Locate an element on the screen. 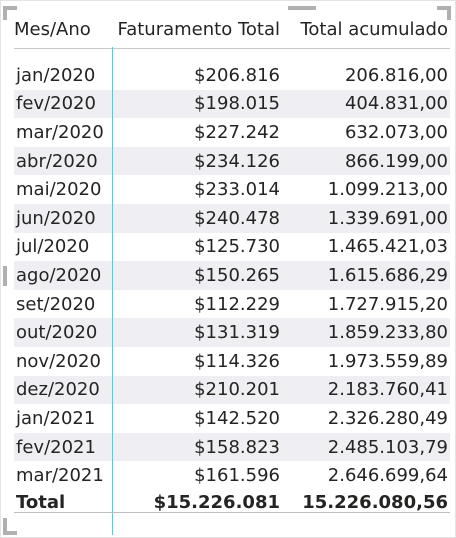 The height and width of the screenshot is (538, 456). cell-month: nov/2020 is located at coordinates (58, 361).